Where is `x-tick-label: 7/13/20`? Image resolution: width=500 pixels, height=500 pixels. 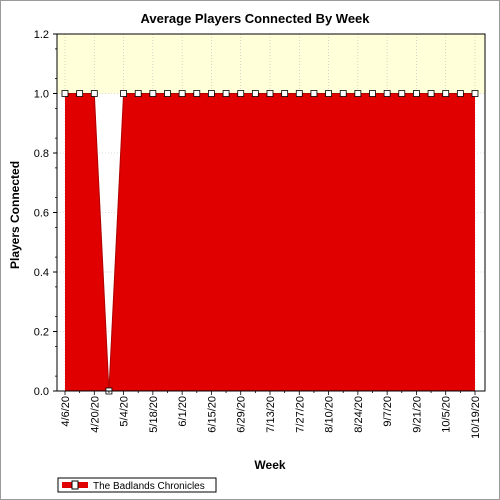 x-tick-label: 7/13/20 is located at coordinates (271, 414).